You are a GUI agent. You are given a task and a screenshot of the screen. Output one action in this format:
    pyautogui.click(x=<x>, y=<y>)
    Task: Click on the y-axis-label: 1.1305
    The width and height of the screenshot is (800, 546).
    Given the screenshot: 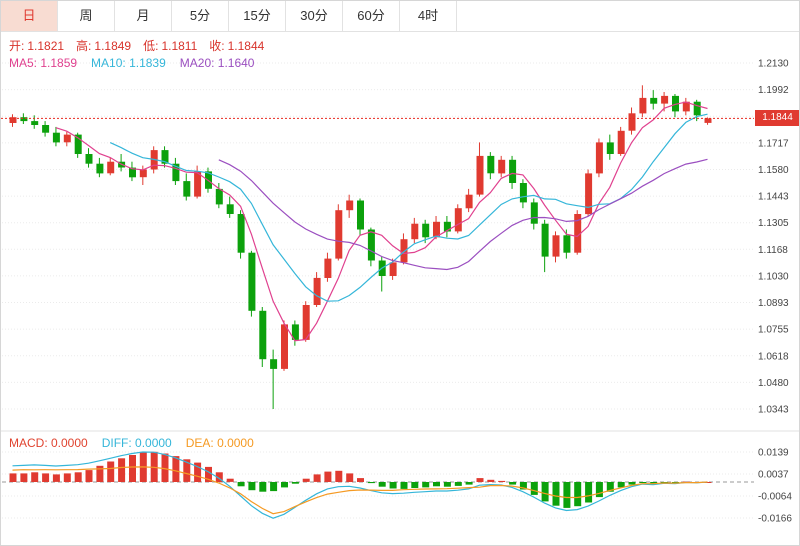 What is the action you would take?
    pyautogui.click(x=773, y=223)
    